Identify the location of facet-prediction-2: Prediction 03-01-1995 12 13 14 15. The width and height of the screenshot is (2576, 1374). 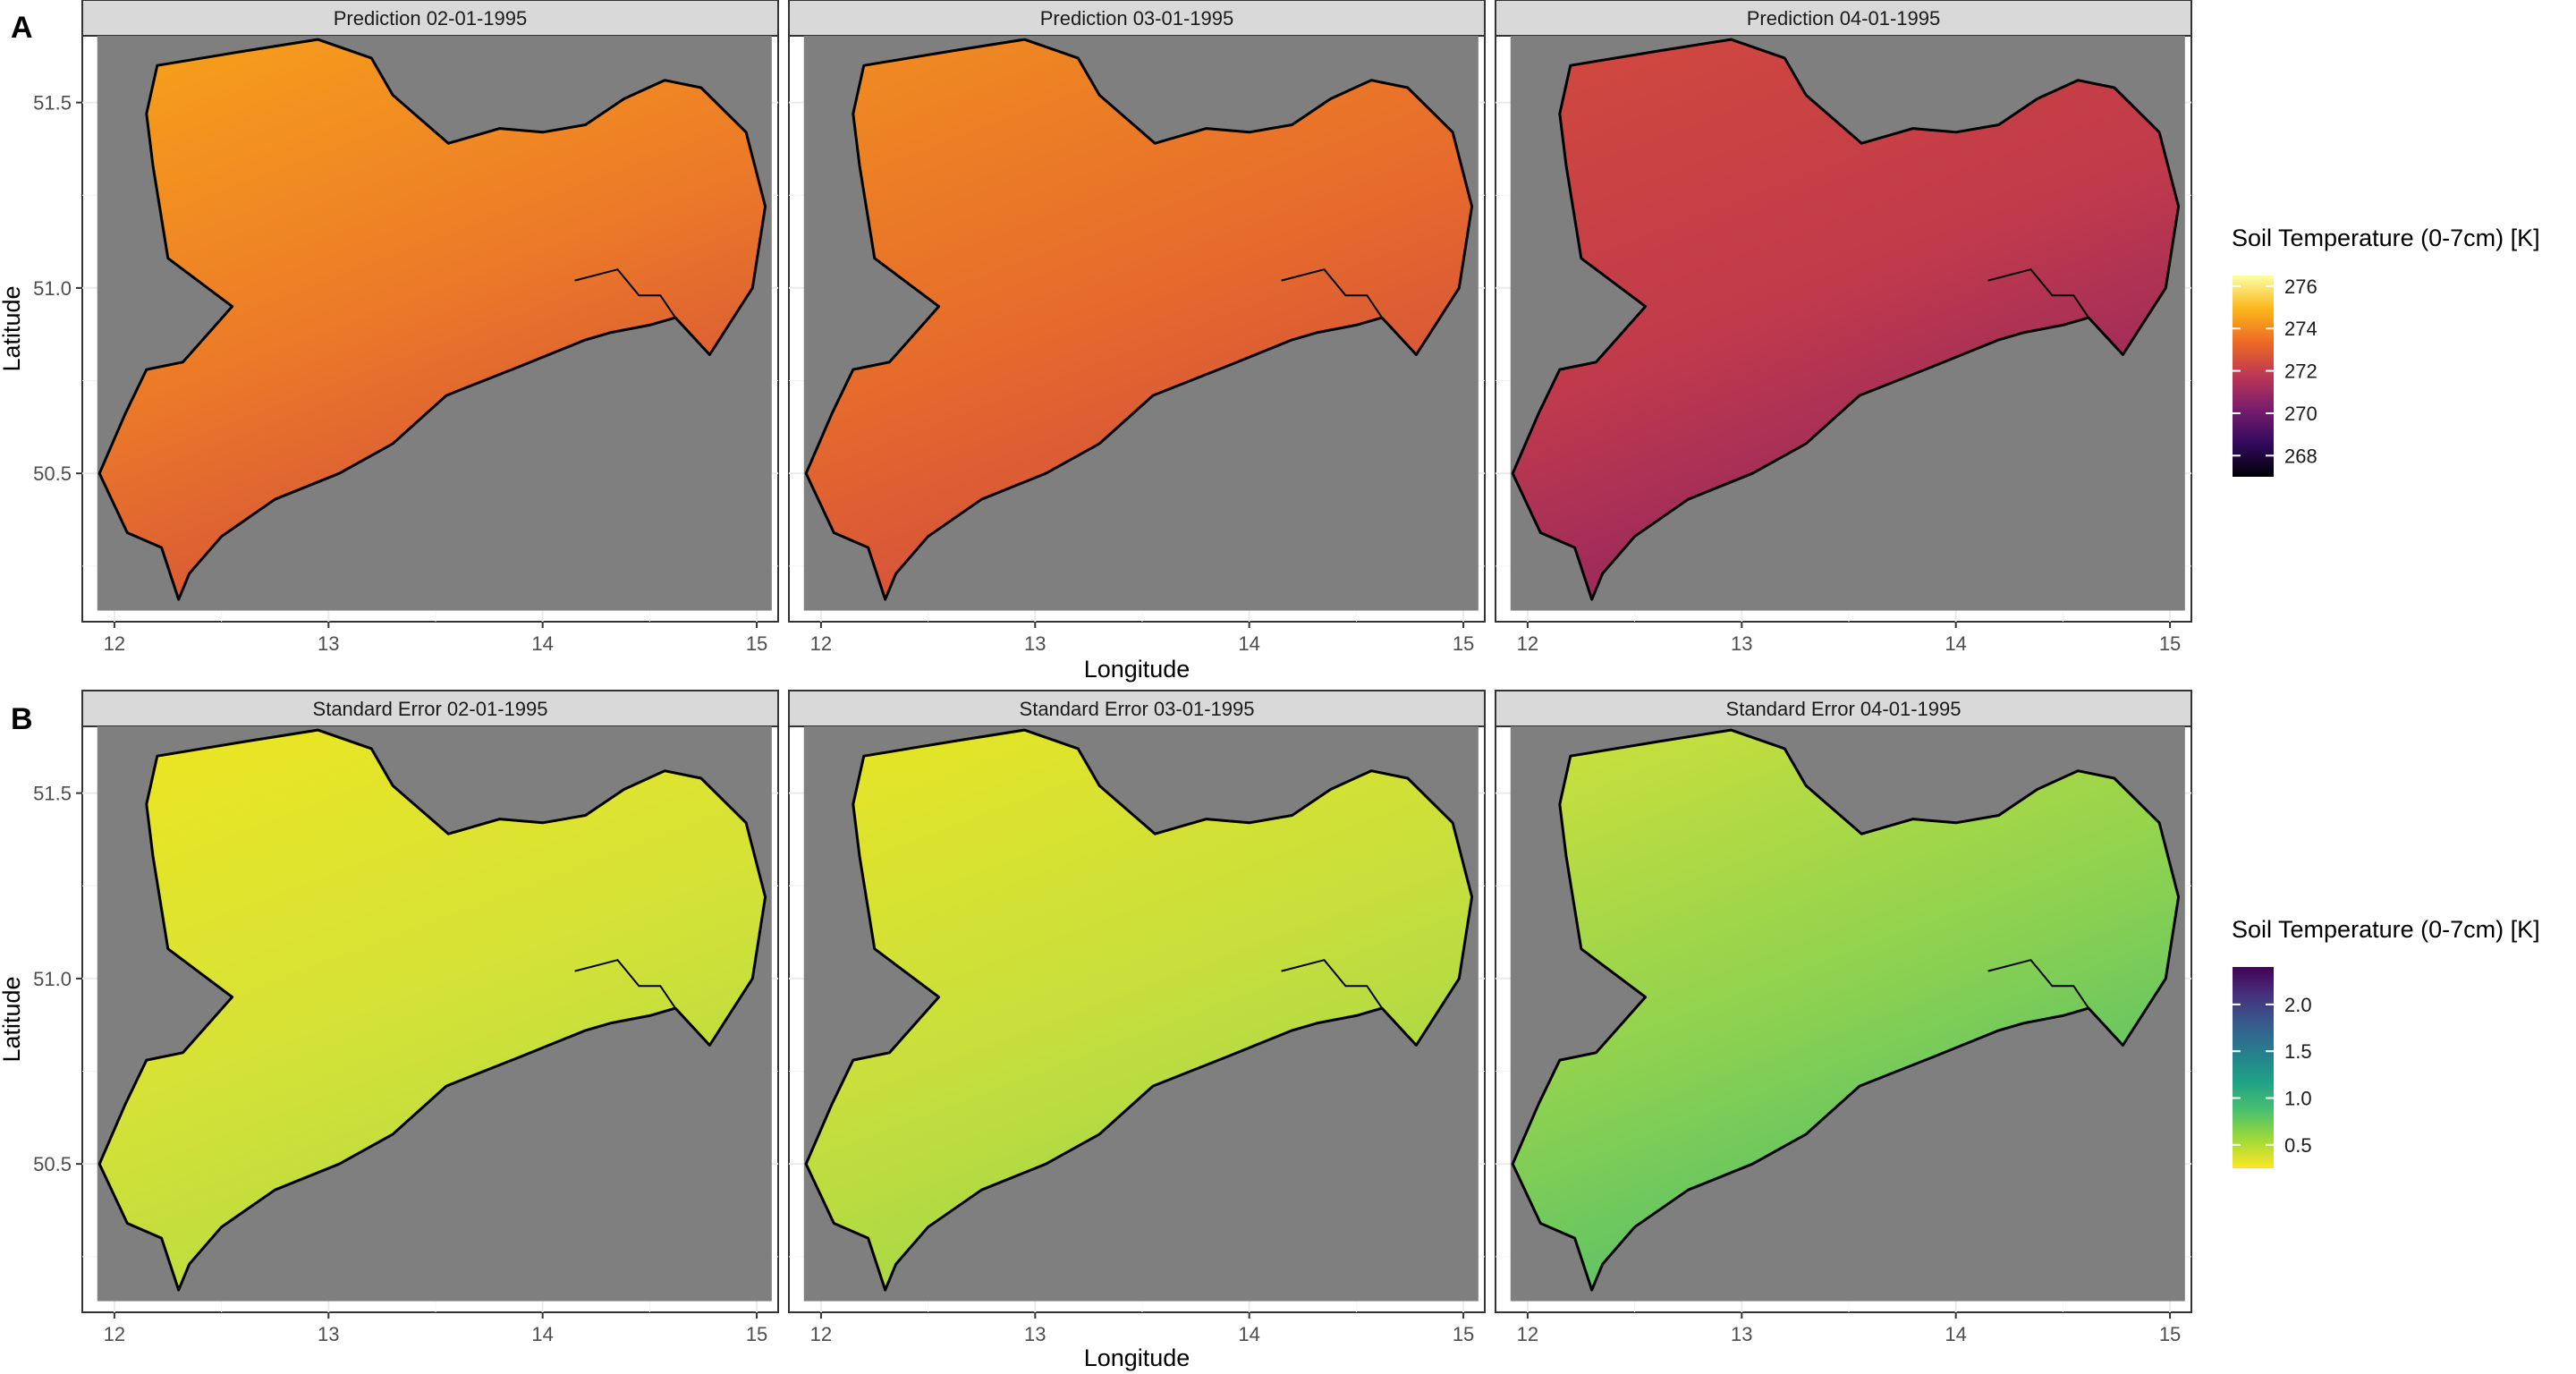
(1137, 327).